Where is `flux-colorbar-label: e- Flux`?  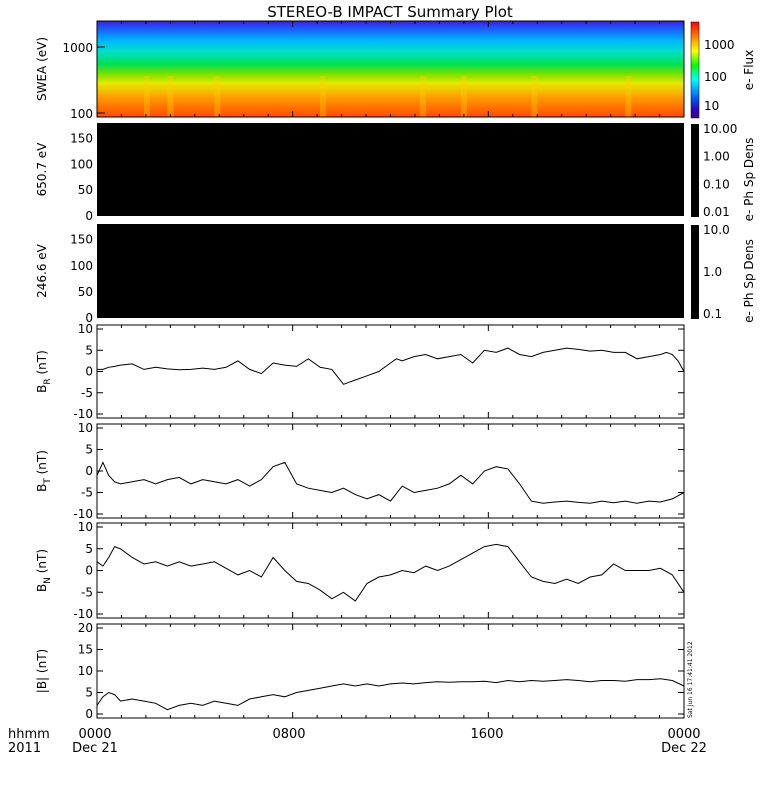 flux-colorbar-label: e- Flux is located at coordinates (749, 70).